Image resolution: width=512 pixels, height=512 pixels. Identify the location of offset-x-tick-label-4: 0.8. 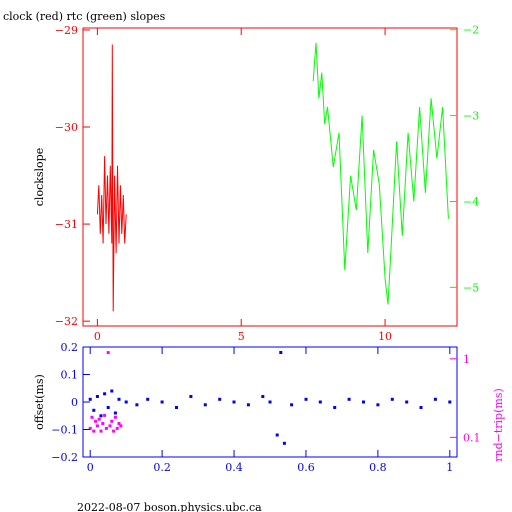
(378, 467).